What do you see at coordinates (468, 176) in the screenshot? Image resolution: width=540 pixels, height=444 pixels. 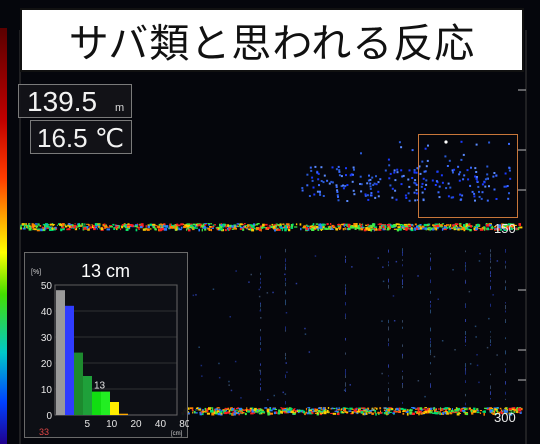 I see `selection-rectangle` at bounding box center [468, 176].